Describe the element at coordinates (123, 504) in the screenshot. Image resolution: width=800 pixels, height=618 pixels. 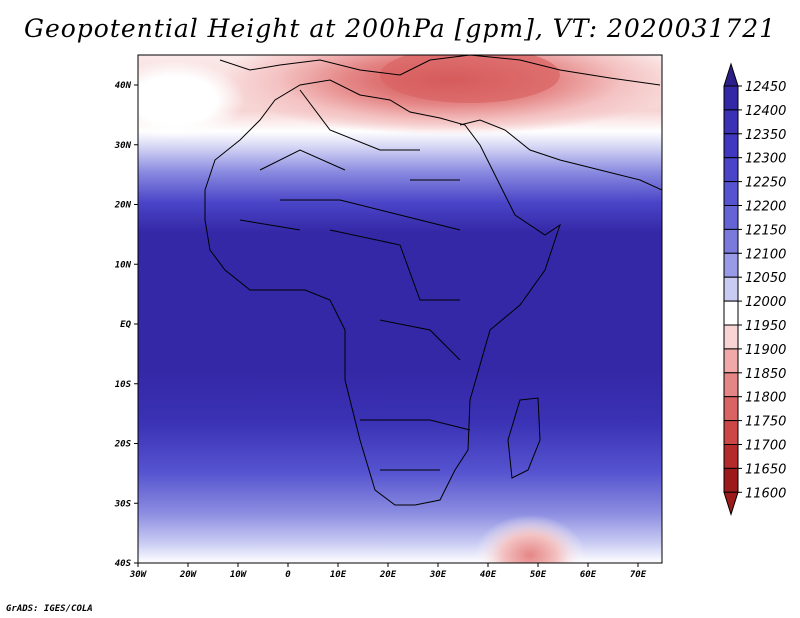
I see `lat-tick-label: 30S` at that location.